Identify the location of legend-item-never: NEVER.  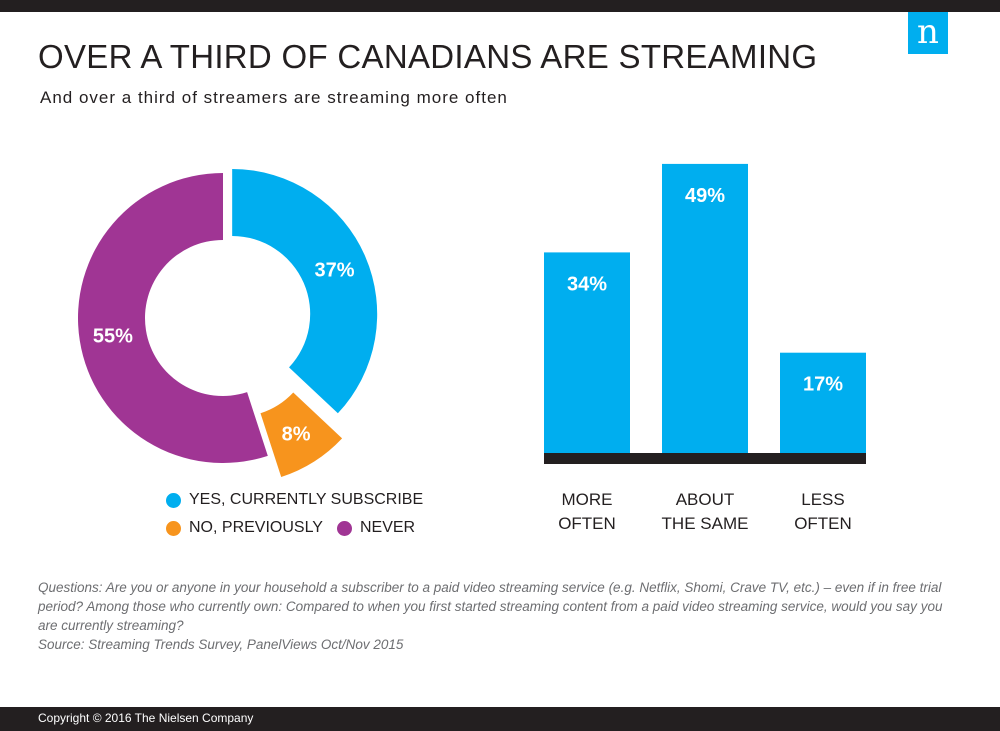
(376, 528).